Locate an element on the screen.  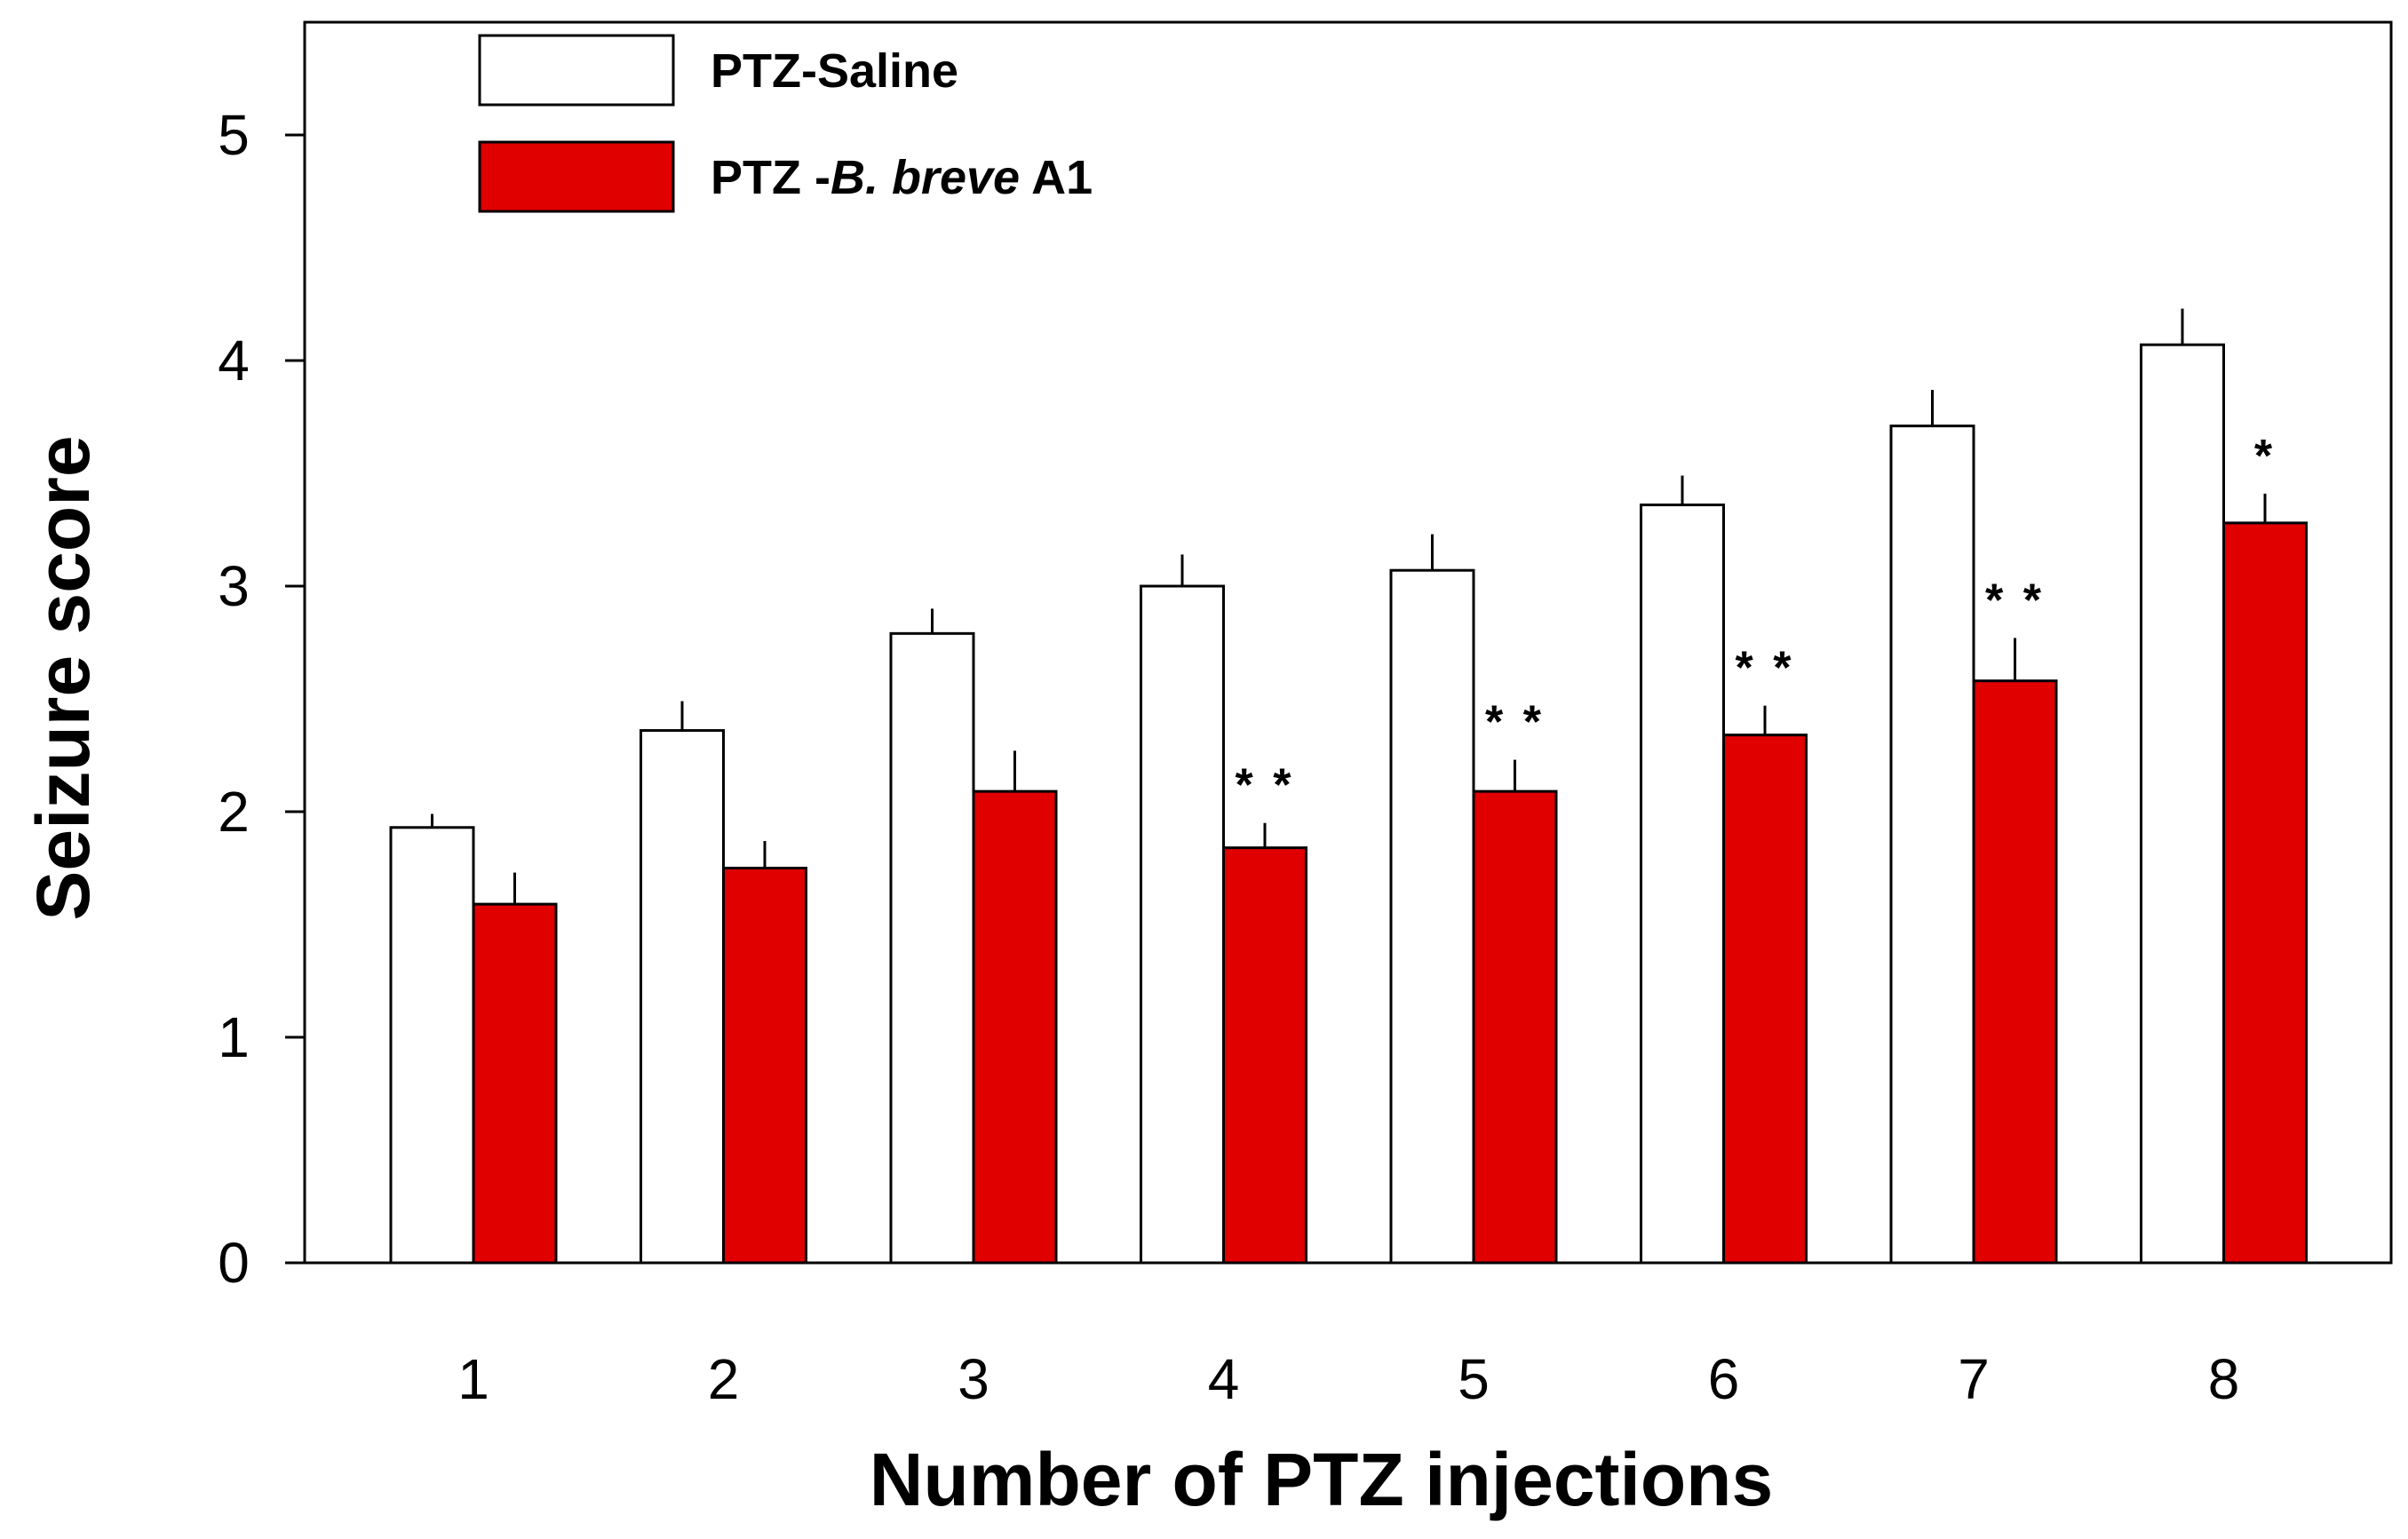
x-tick-label: 7 is located at coordinates (1974, 1379).